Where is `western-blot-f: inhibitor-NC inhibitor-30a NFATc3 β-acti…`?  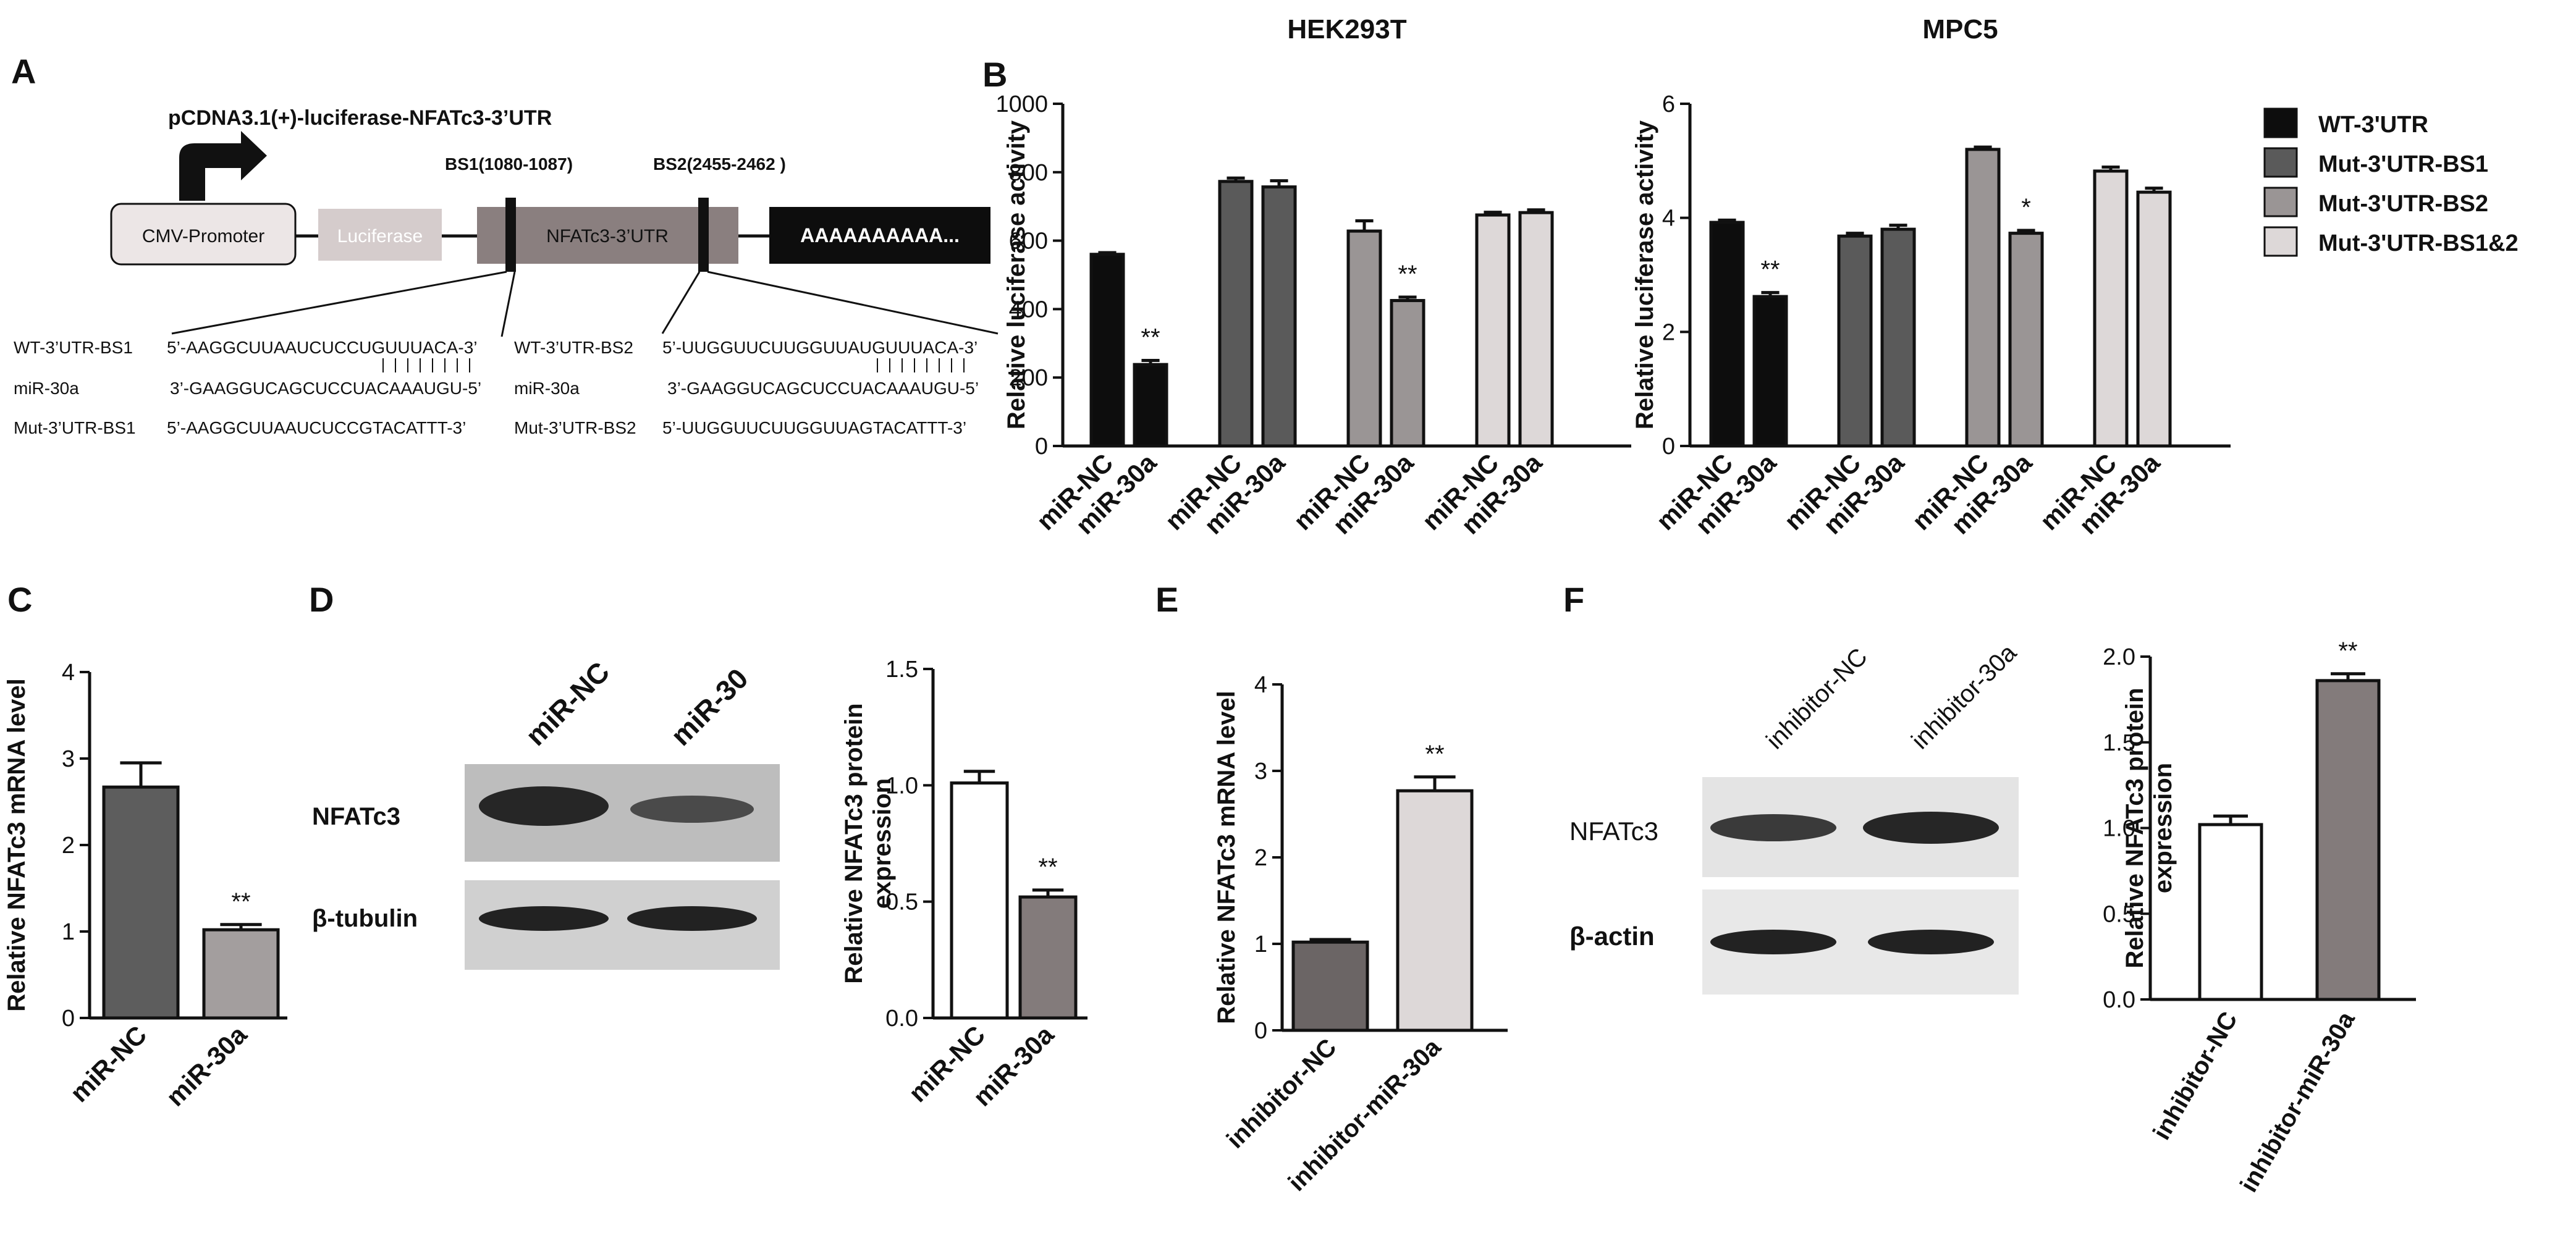 western-blot-f: inhibitor-NC inhibitor-30a NFATc3 β-acti… is located at coordinates (1795, 817).